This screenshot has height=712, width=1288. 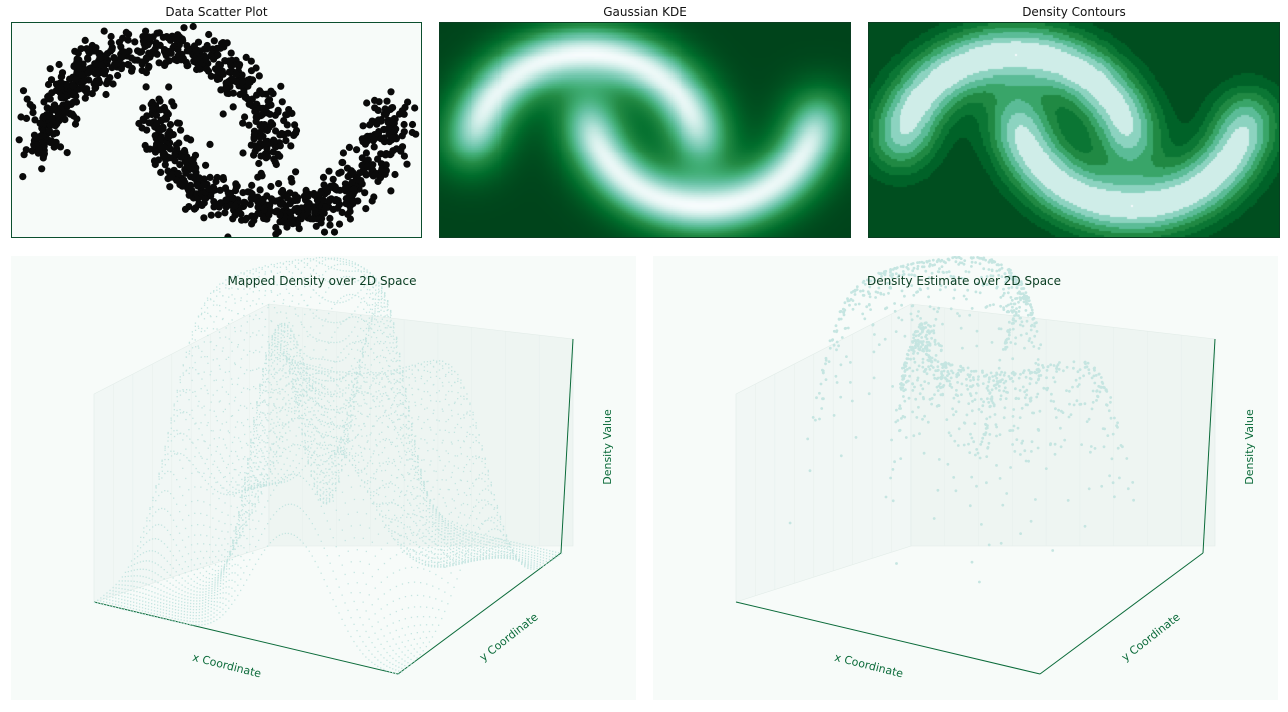 I want to click on scatter-plot-area, so click(x=217, y=130).